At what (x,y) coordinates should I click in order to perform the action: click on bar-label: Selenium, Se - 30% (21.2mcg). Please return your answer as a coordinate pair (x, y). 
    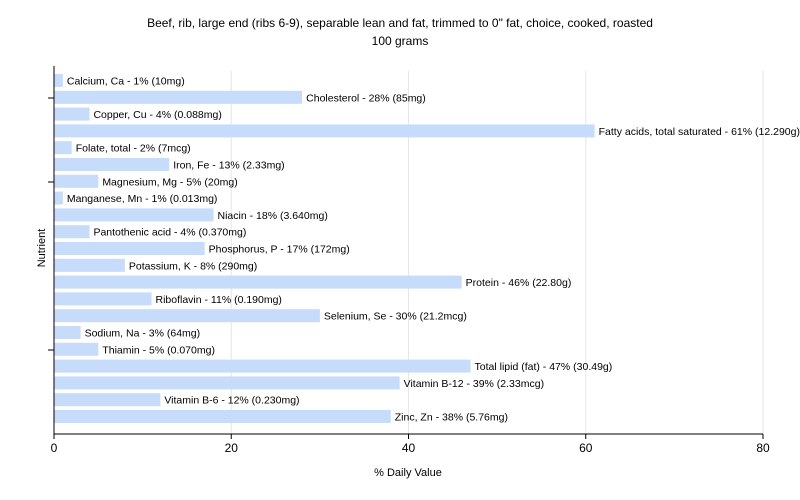
    Looking at the image, I should click on (395, 317).